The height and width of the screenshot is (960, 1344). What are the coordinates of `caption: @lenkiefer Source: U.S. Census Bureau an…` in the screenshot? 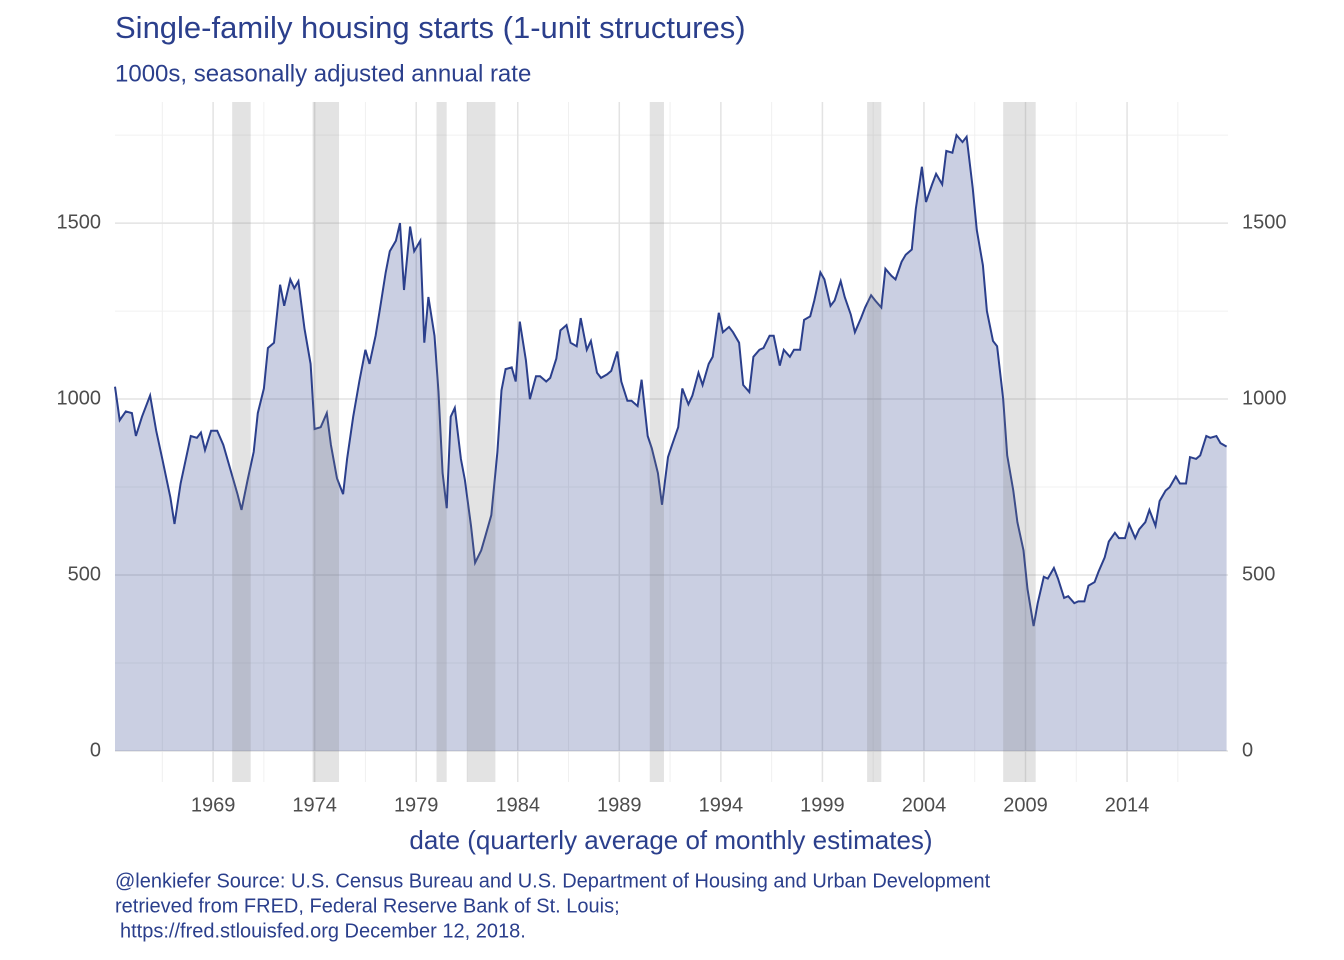 It's located at (553, 881).